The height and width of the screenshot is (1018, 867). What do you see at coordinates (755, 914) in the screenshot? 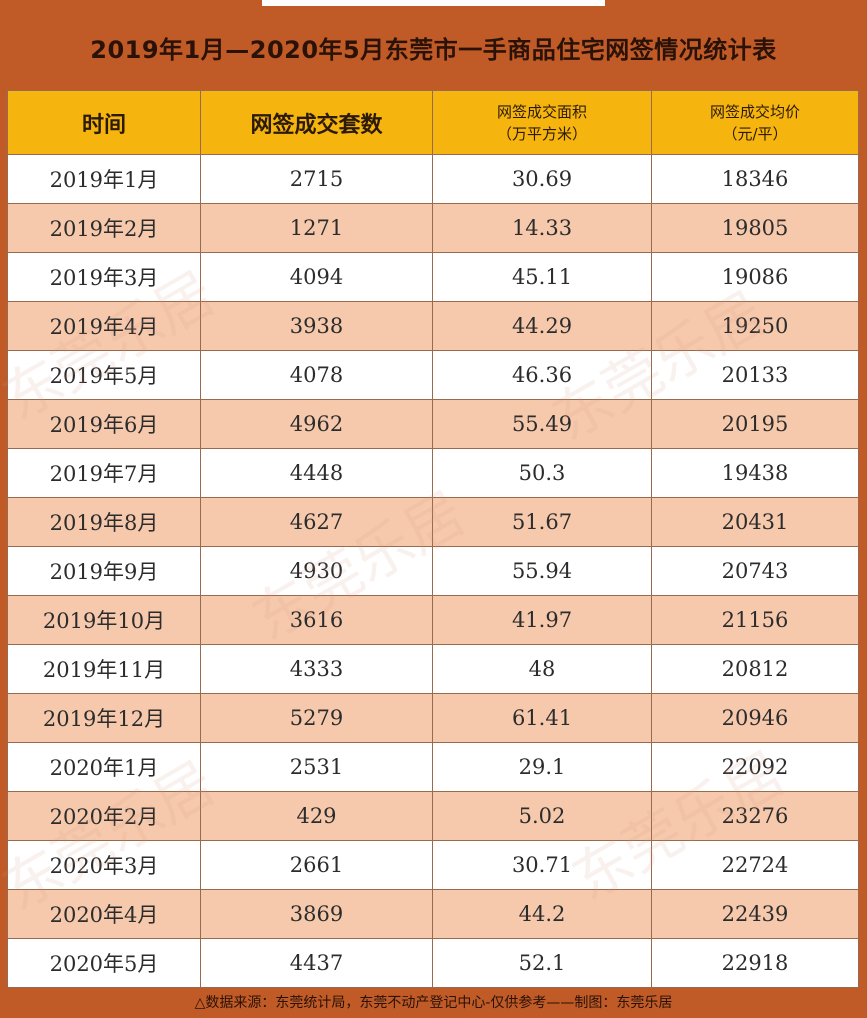
I see `cell-price: 22439` at bounding box center [755, 914].